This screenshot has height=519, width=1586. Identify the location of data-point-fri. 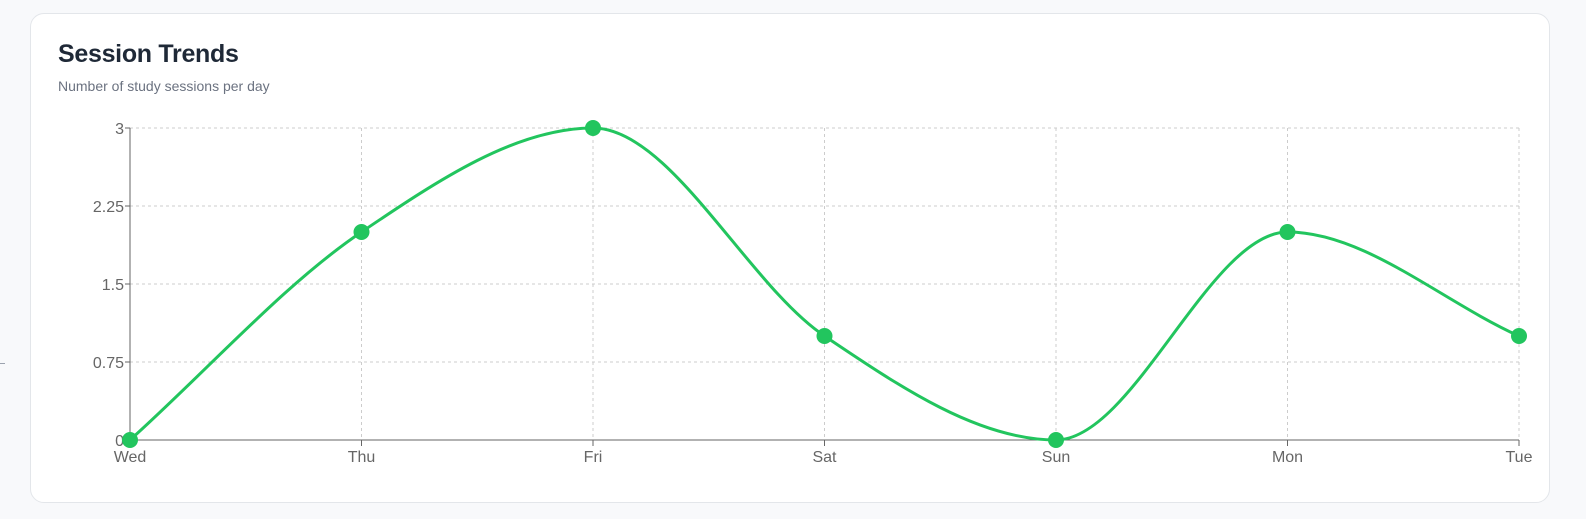
(593, 128).